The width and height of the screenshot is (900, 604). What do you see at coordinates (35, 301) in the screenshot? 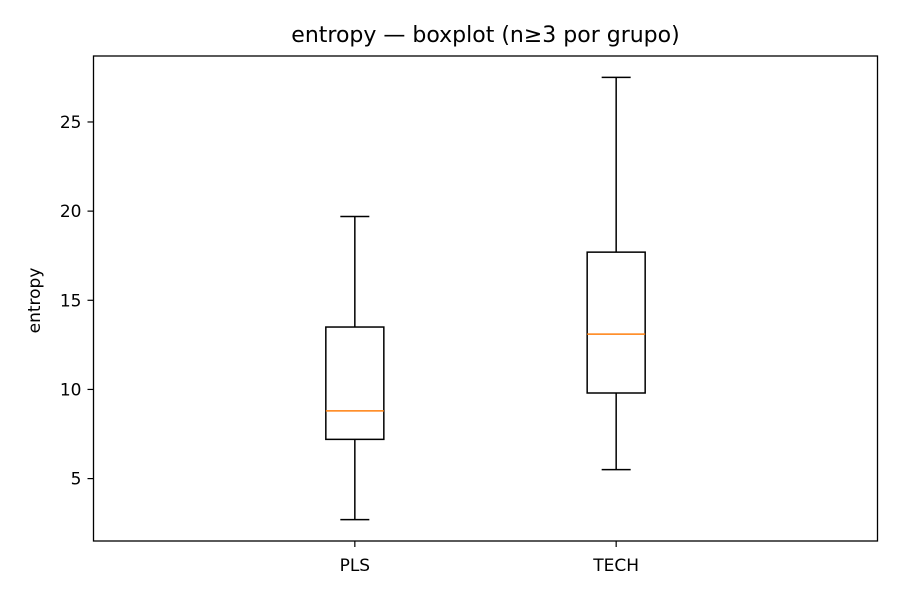
I see `y-axis-label: entropy` at bounding box center [35, 301].